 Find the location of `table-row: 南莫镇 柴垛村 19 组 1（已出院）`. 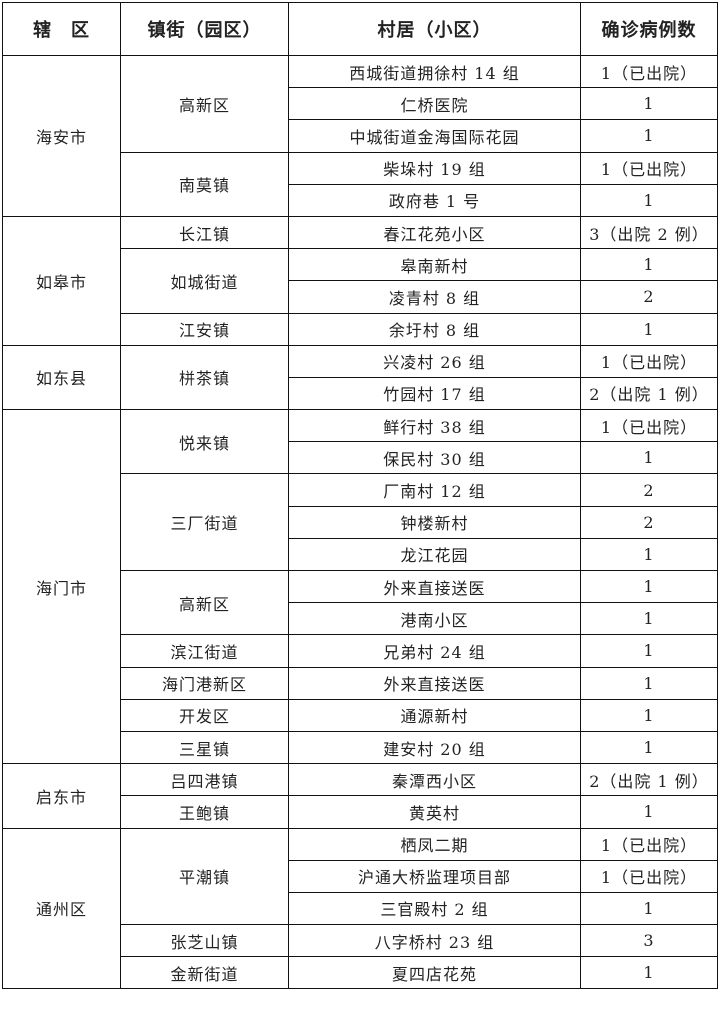

table-row: 南莫镇 柴垛村 19 组 1（已出院） is located at coordinates (360, 184).